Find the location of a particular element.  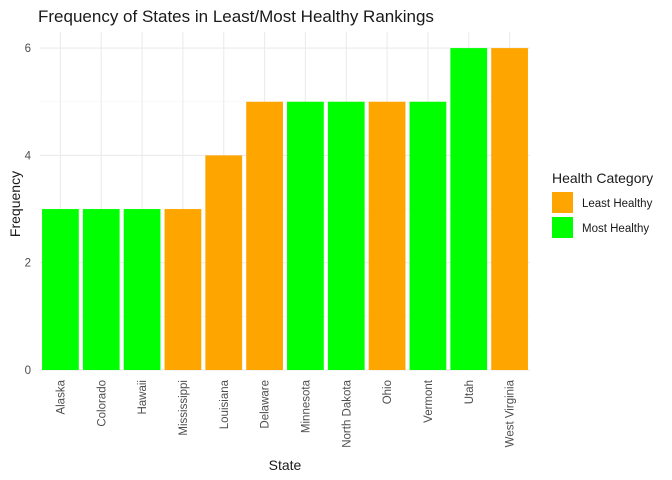

x-tick-label: North Dakota is located at coordinates (347, 413).